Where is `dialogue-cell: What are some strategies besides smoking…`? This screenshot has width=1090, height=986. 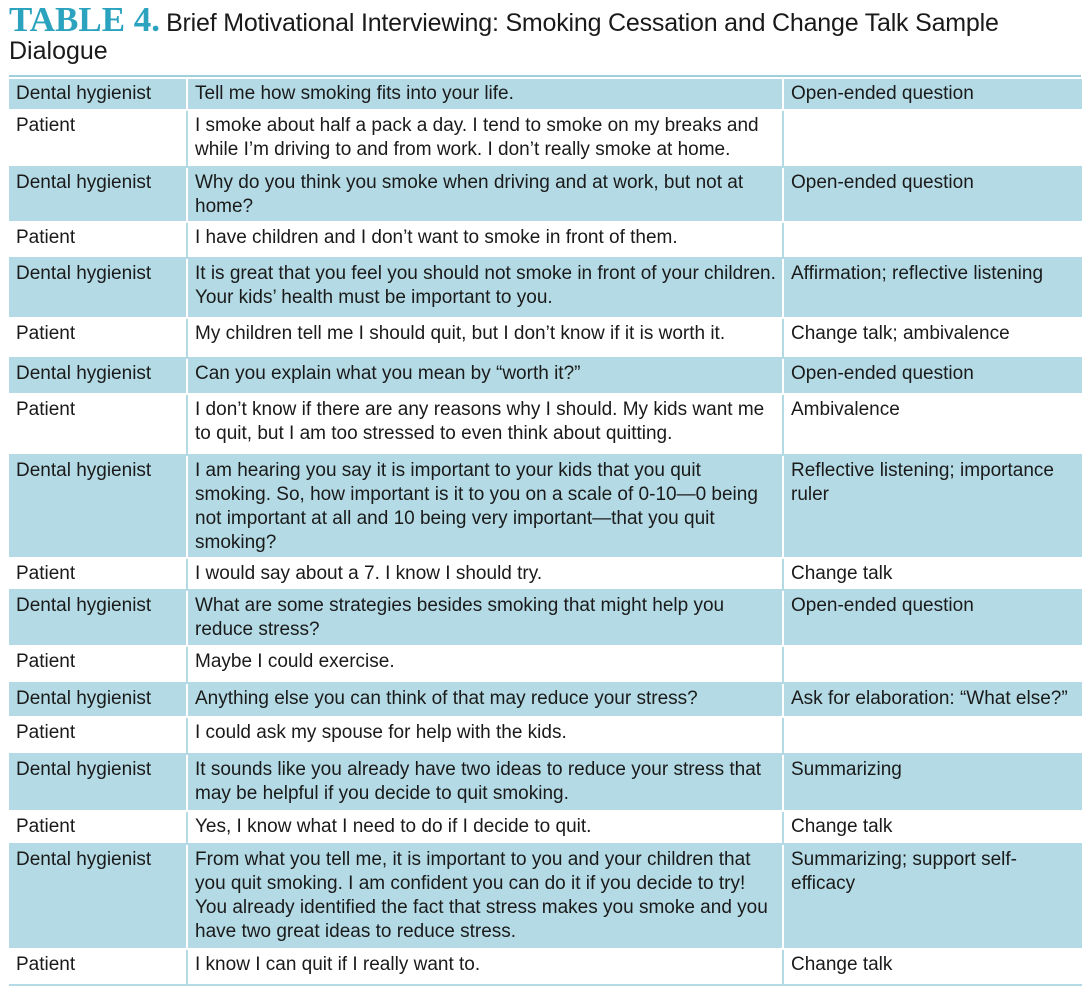 dialogue-cell: What are some strategies besides smoking… is located at coordinates (486, 619).